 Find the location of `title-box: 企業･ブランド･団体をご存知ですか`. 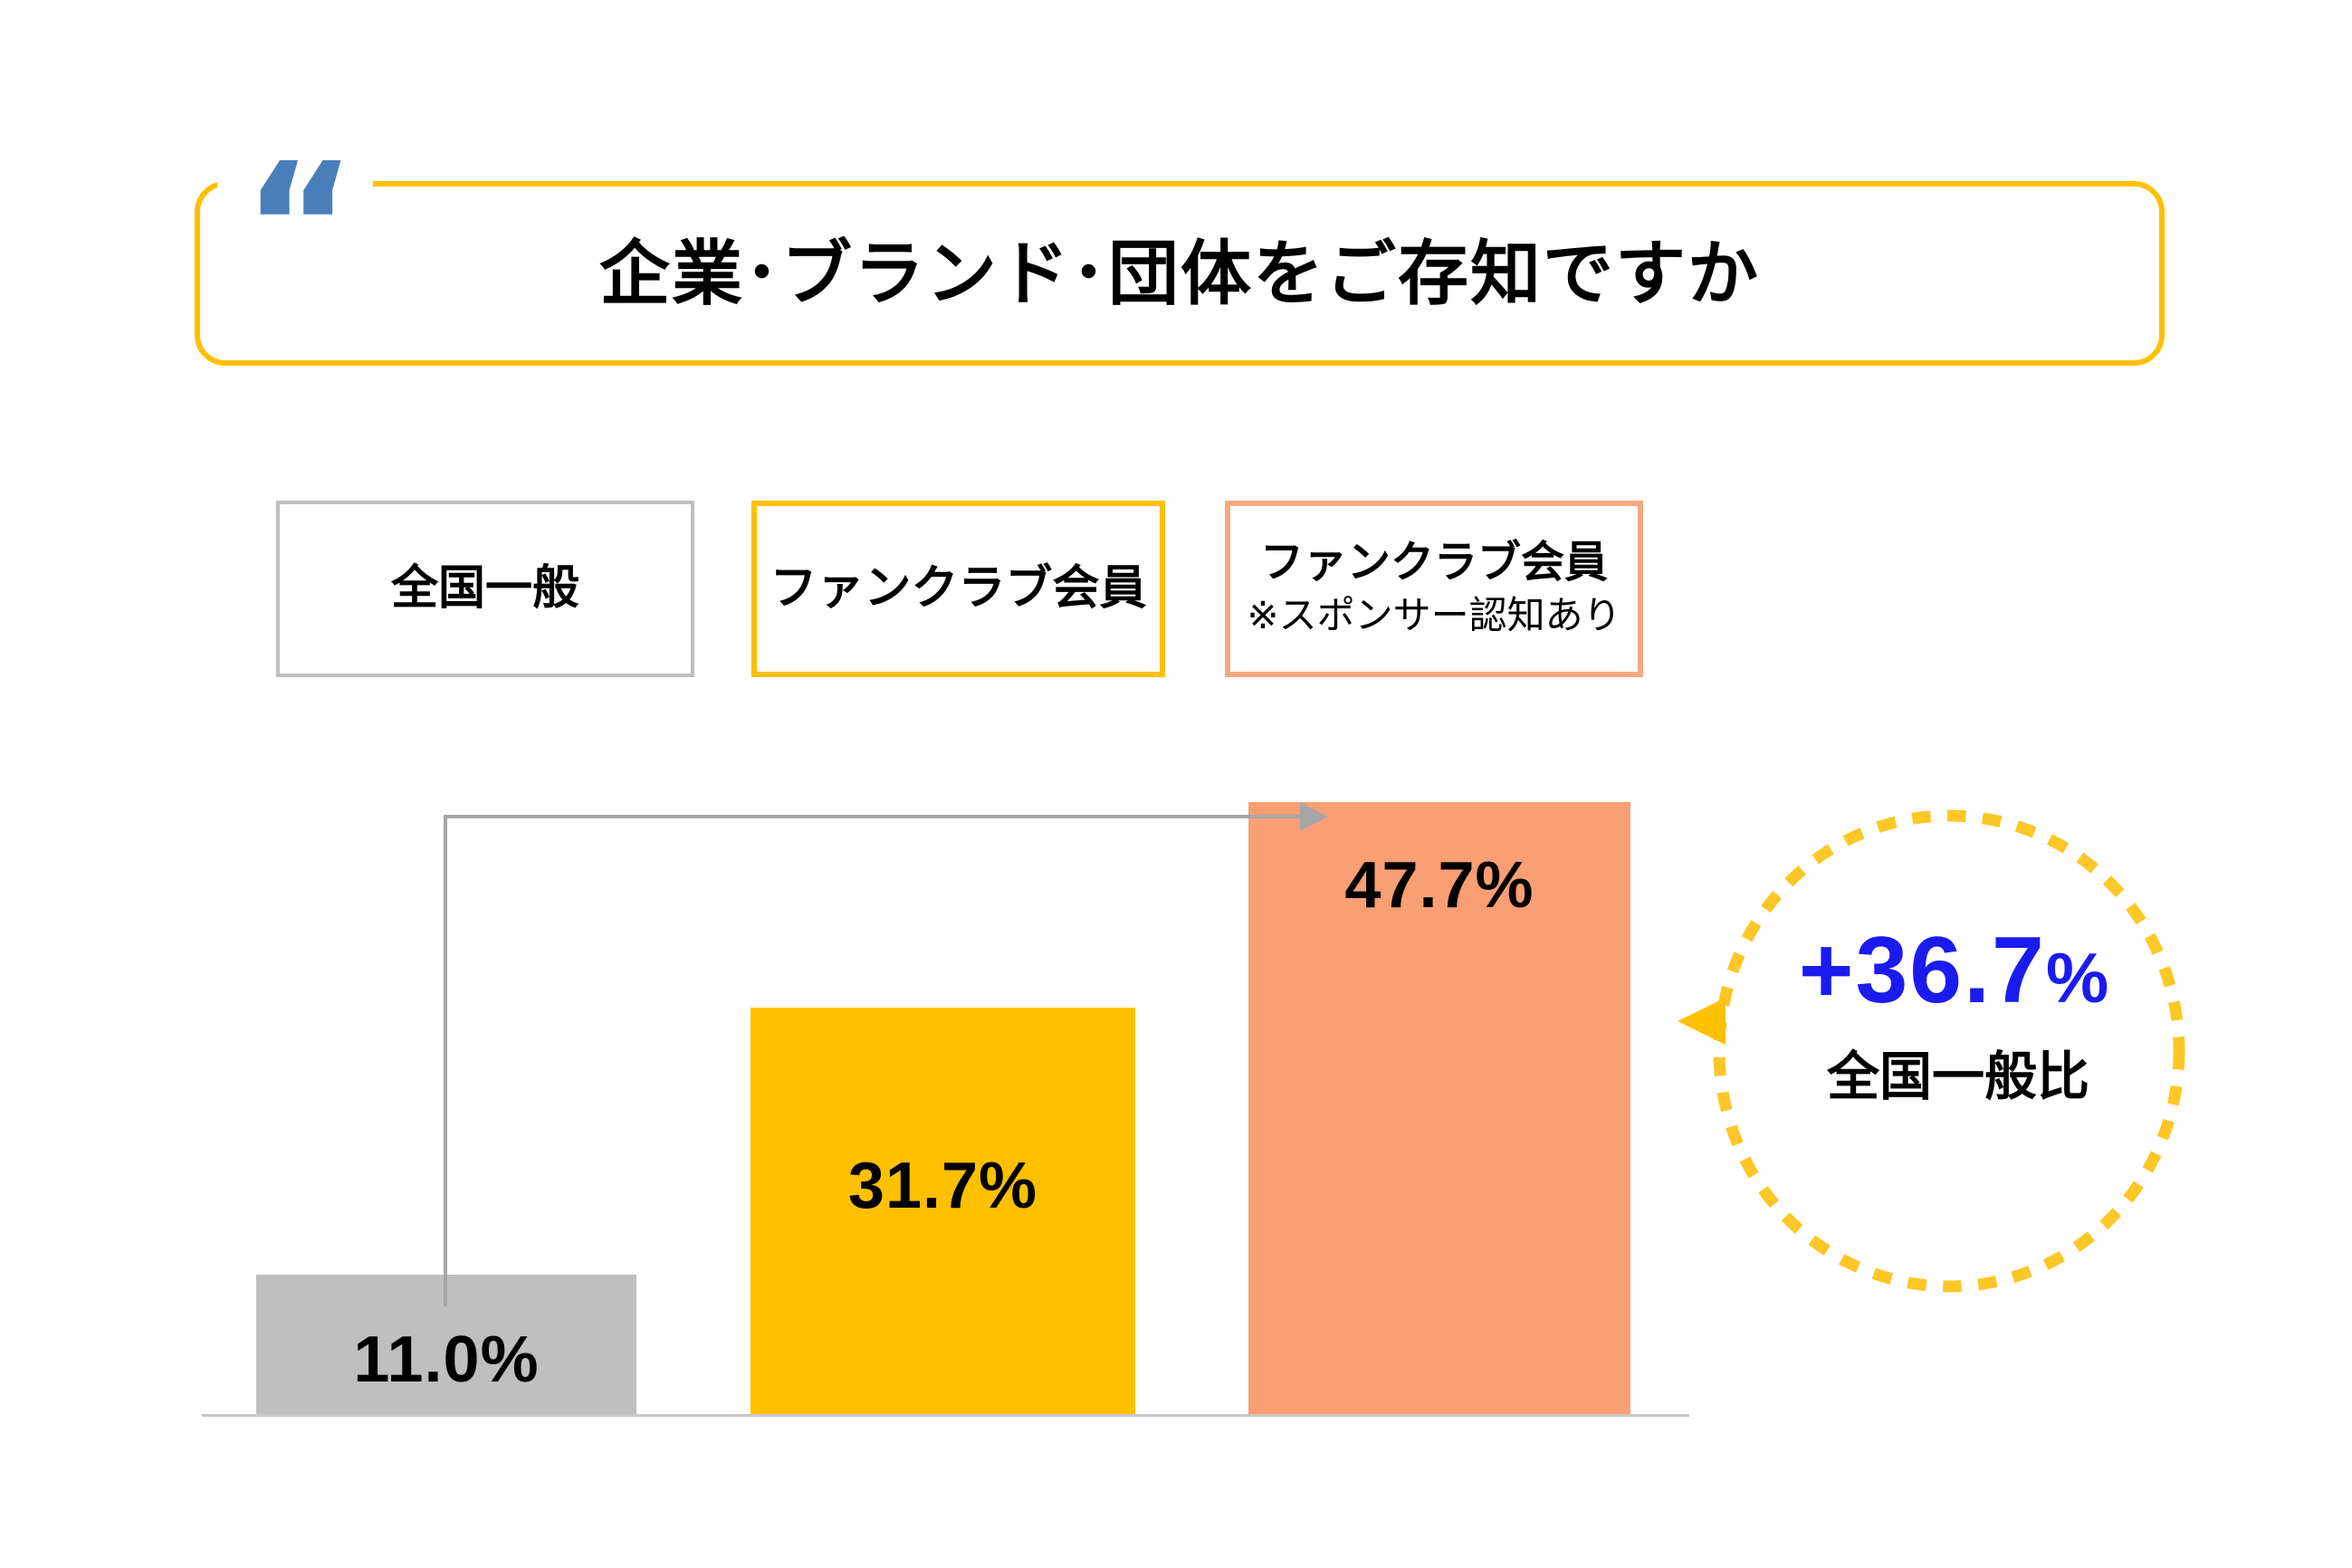

title-box: 企業･ブランド･団体をご存知ですか is located at coordinates (1180, 273).